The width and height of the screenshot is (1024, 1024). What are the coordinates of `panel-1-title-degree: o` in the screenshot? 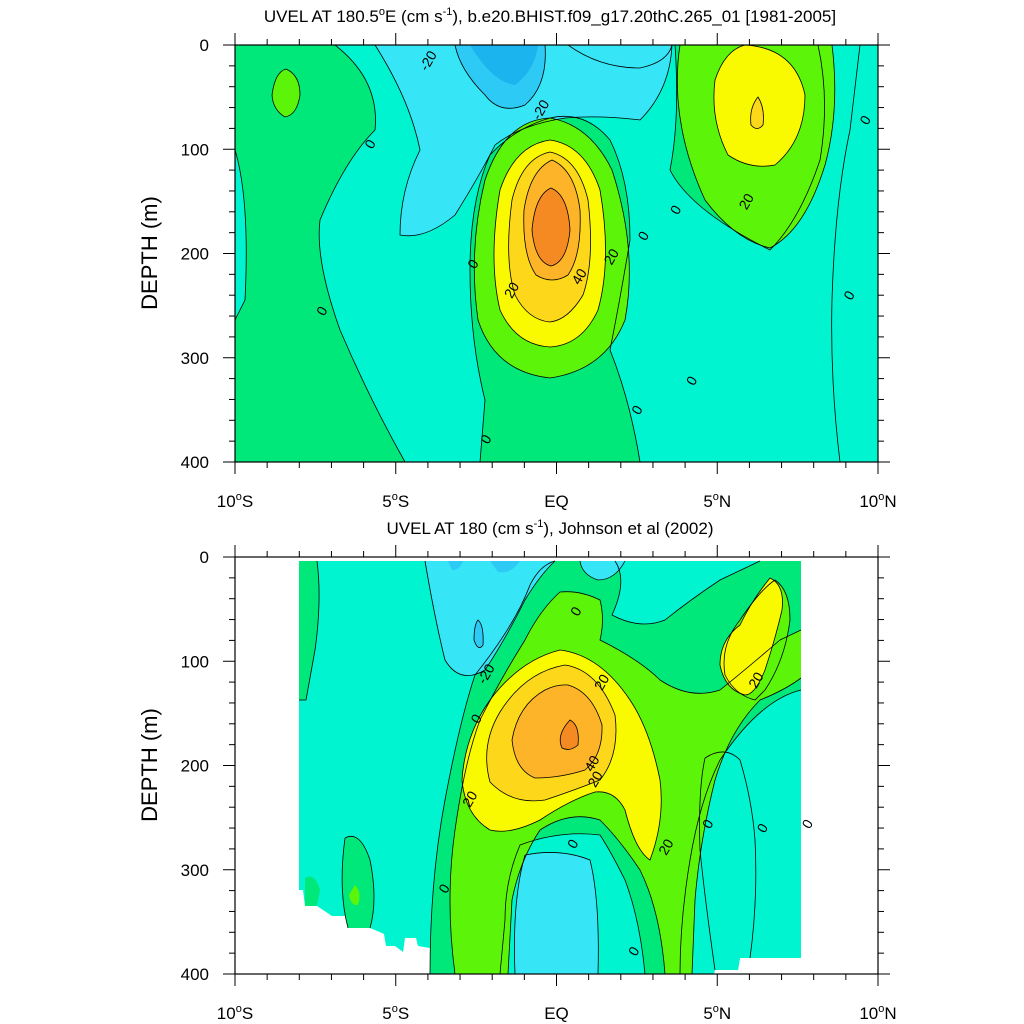 It's located at (382, 12).